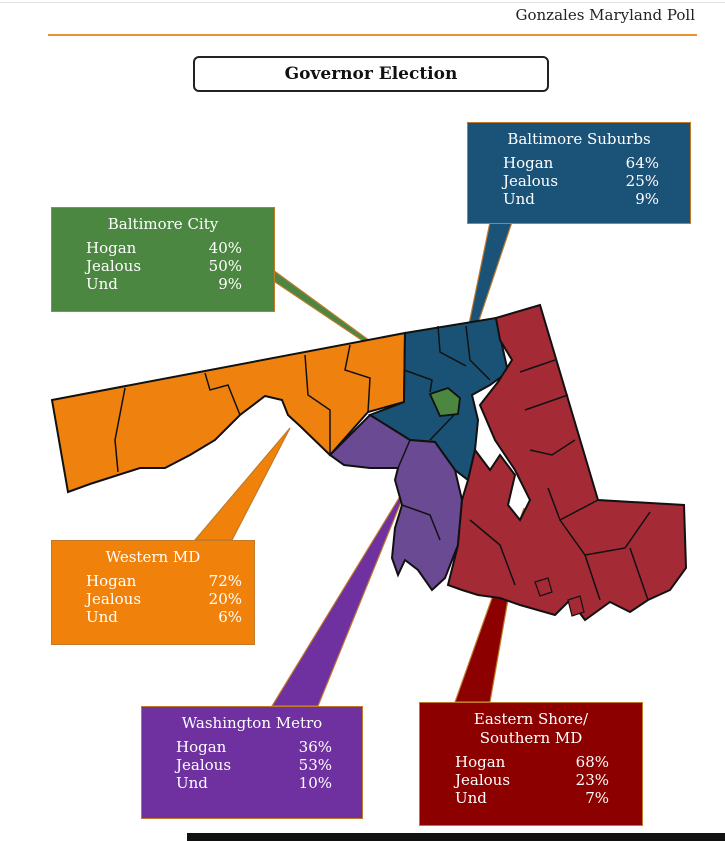  What do you see at coordinates (242, 484) in the screenshot?
I see `pointer-western-md` at bounding box center [242, 484].